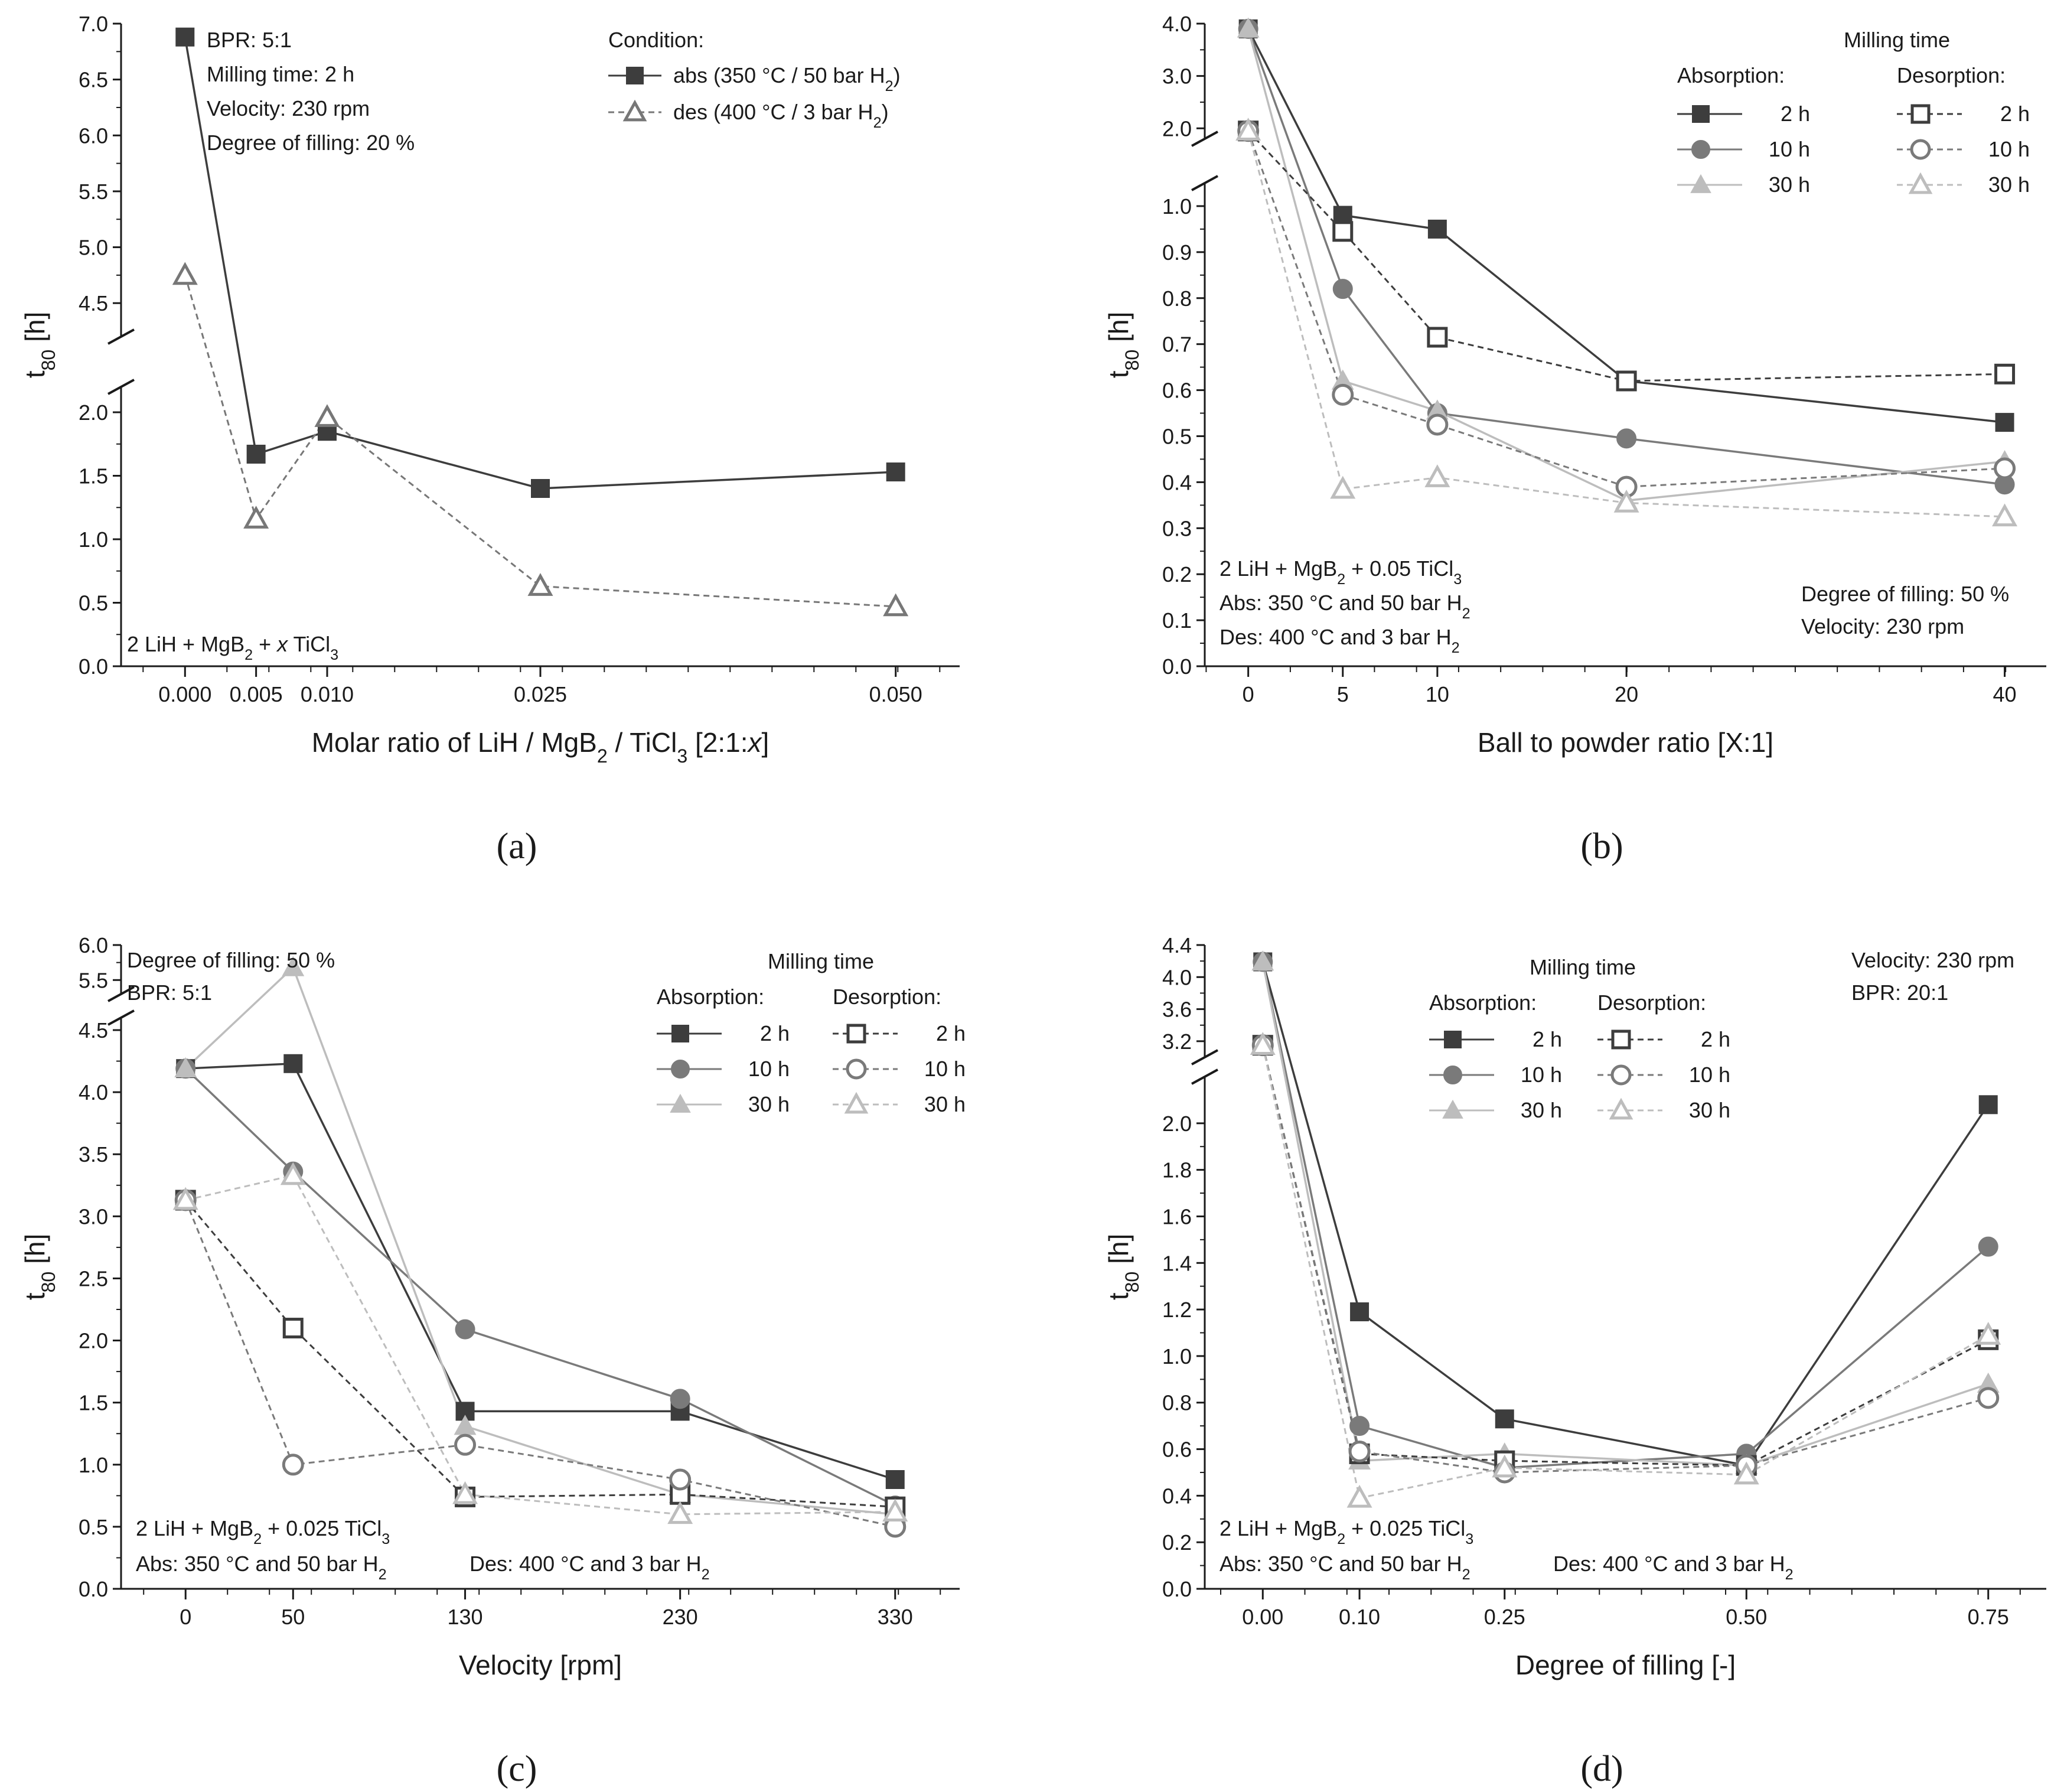  What do you see at coordinates (1625, 1665) in the screenshot?
I see `x-axis-label: Degree of filling [-]` at bounding box center [1625, 1665].